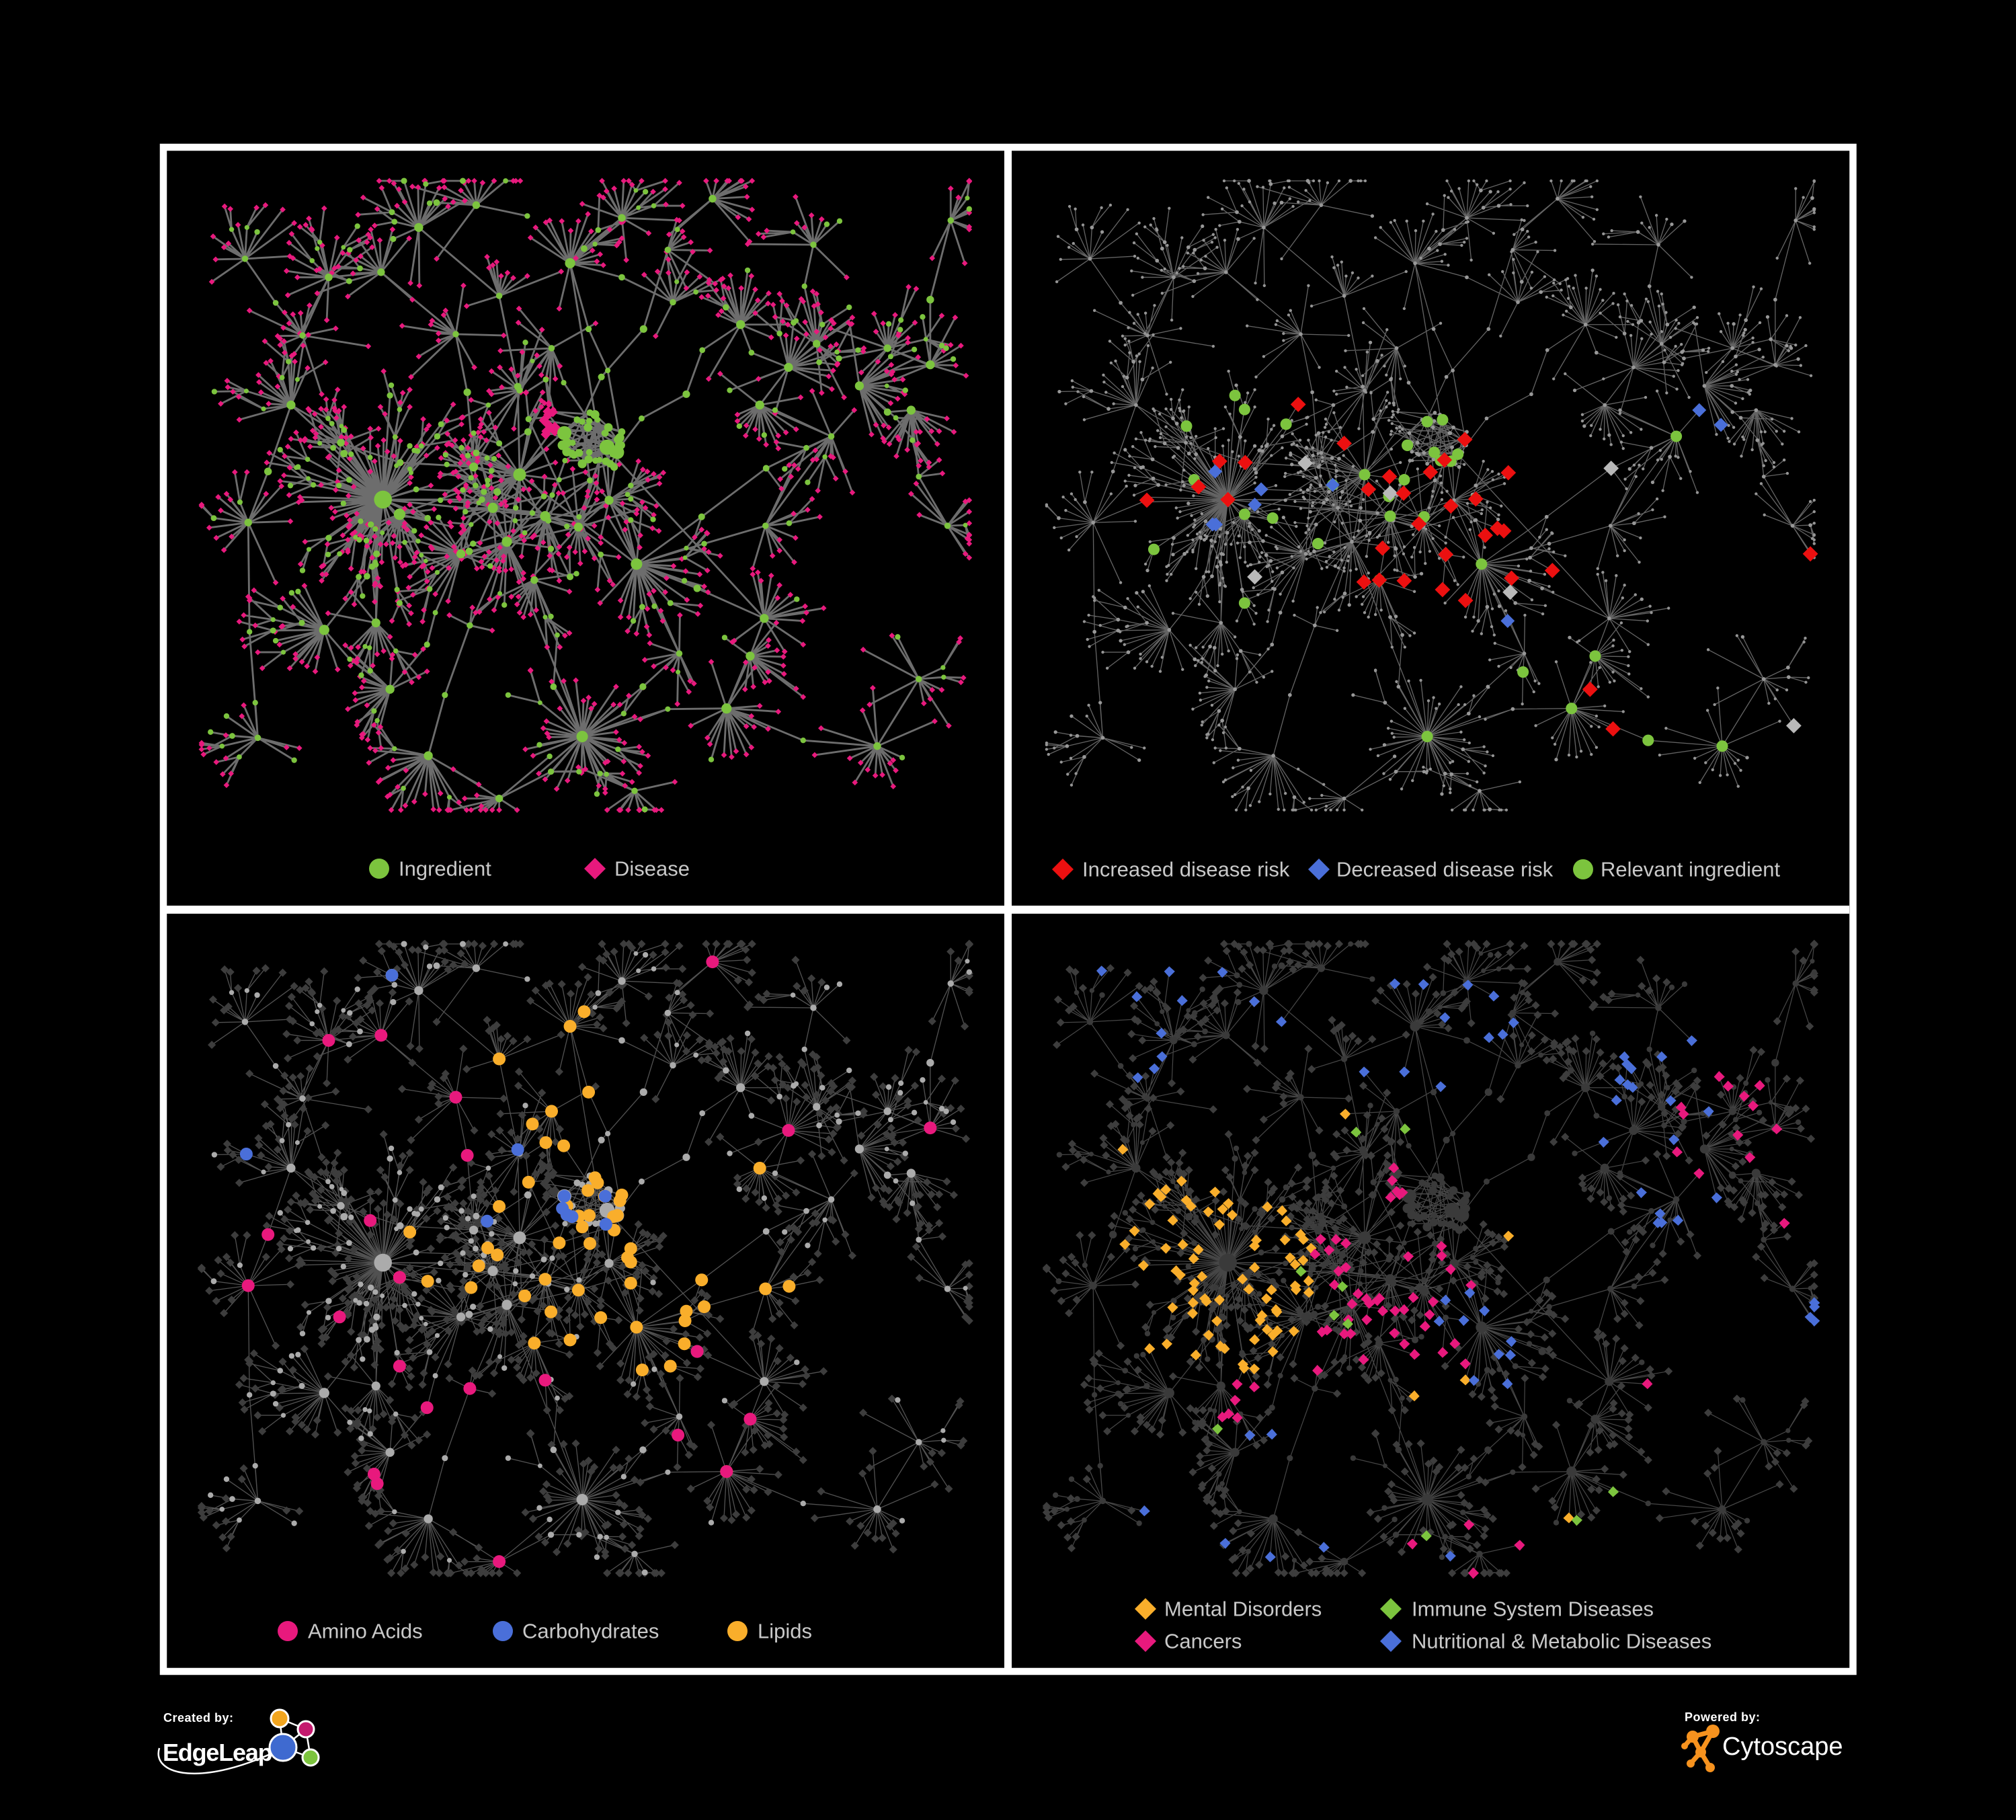 The image size is (2016, 1820). Describe the element at coordinates (1445, 869) in the screenshot. I see `svg-text: Decreased disease risk` at that location.